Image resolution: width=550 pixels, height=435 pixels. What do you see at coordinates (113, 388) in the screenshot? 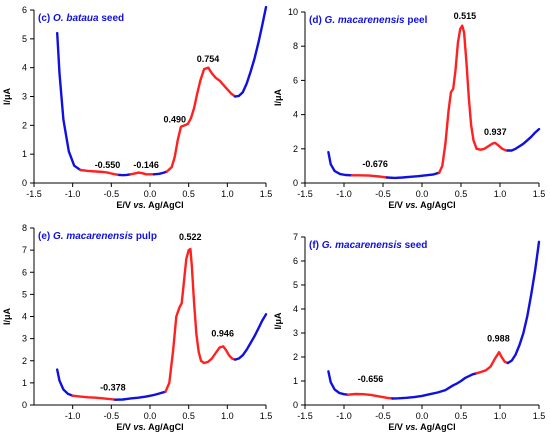
I see `peak-label: -0.378` at bounding box center [113, 388].